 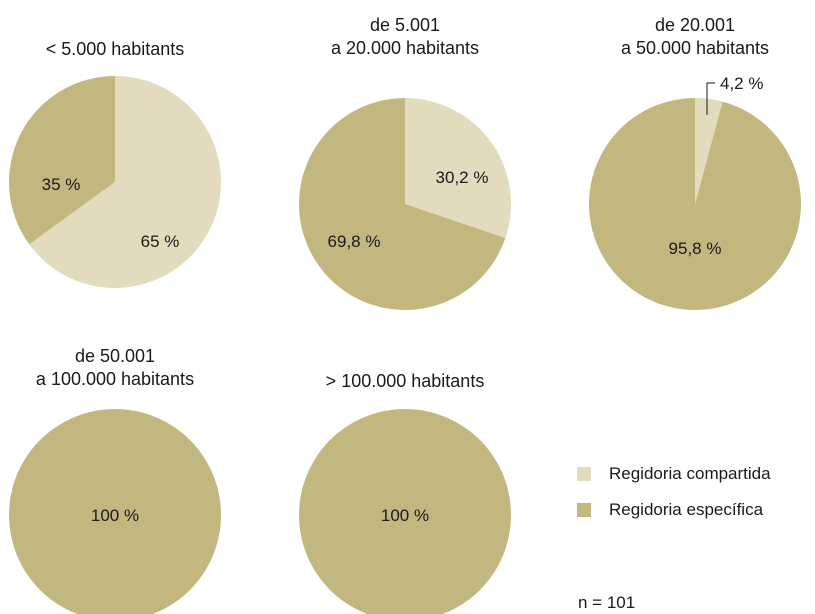 What do you see at coordinates (462, 177) in the screenshot?
I see `pie-slice-label: 30,2 %` at bounding box center [462, 177].